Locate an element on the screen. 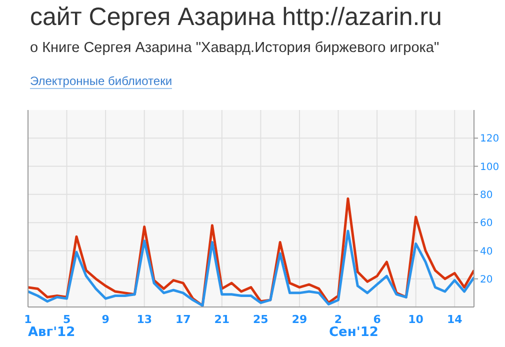  y-tick-label: 40 is located at coordinates (486, 252).